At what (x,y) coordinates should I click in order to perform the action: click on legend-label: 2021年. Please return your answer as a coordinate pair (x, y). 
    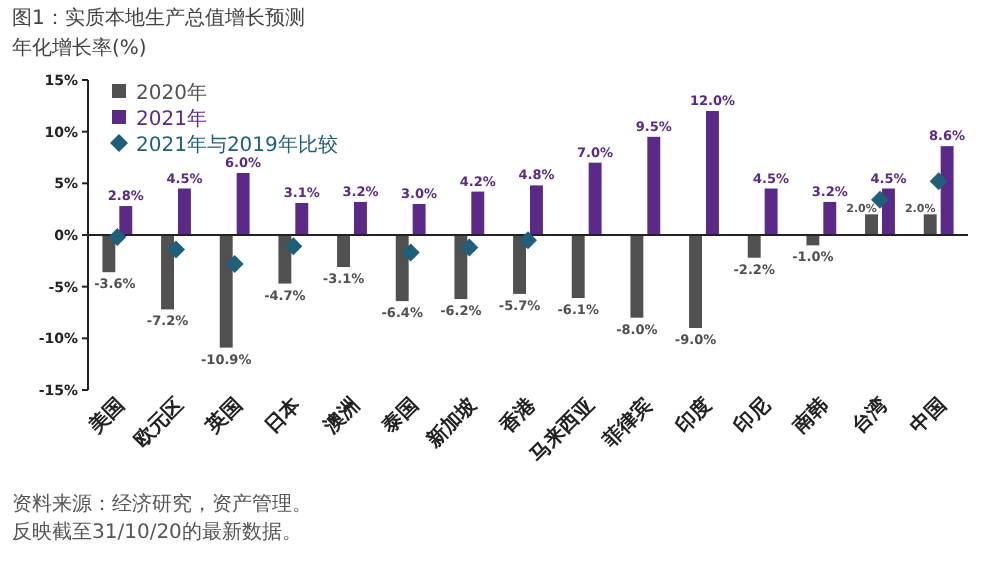
    Looking at the image, I should click on (171, 119).